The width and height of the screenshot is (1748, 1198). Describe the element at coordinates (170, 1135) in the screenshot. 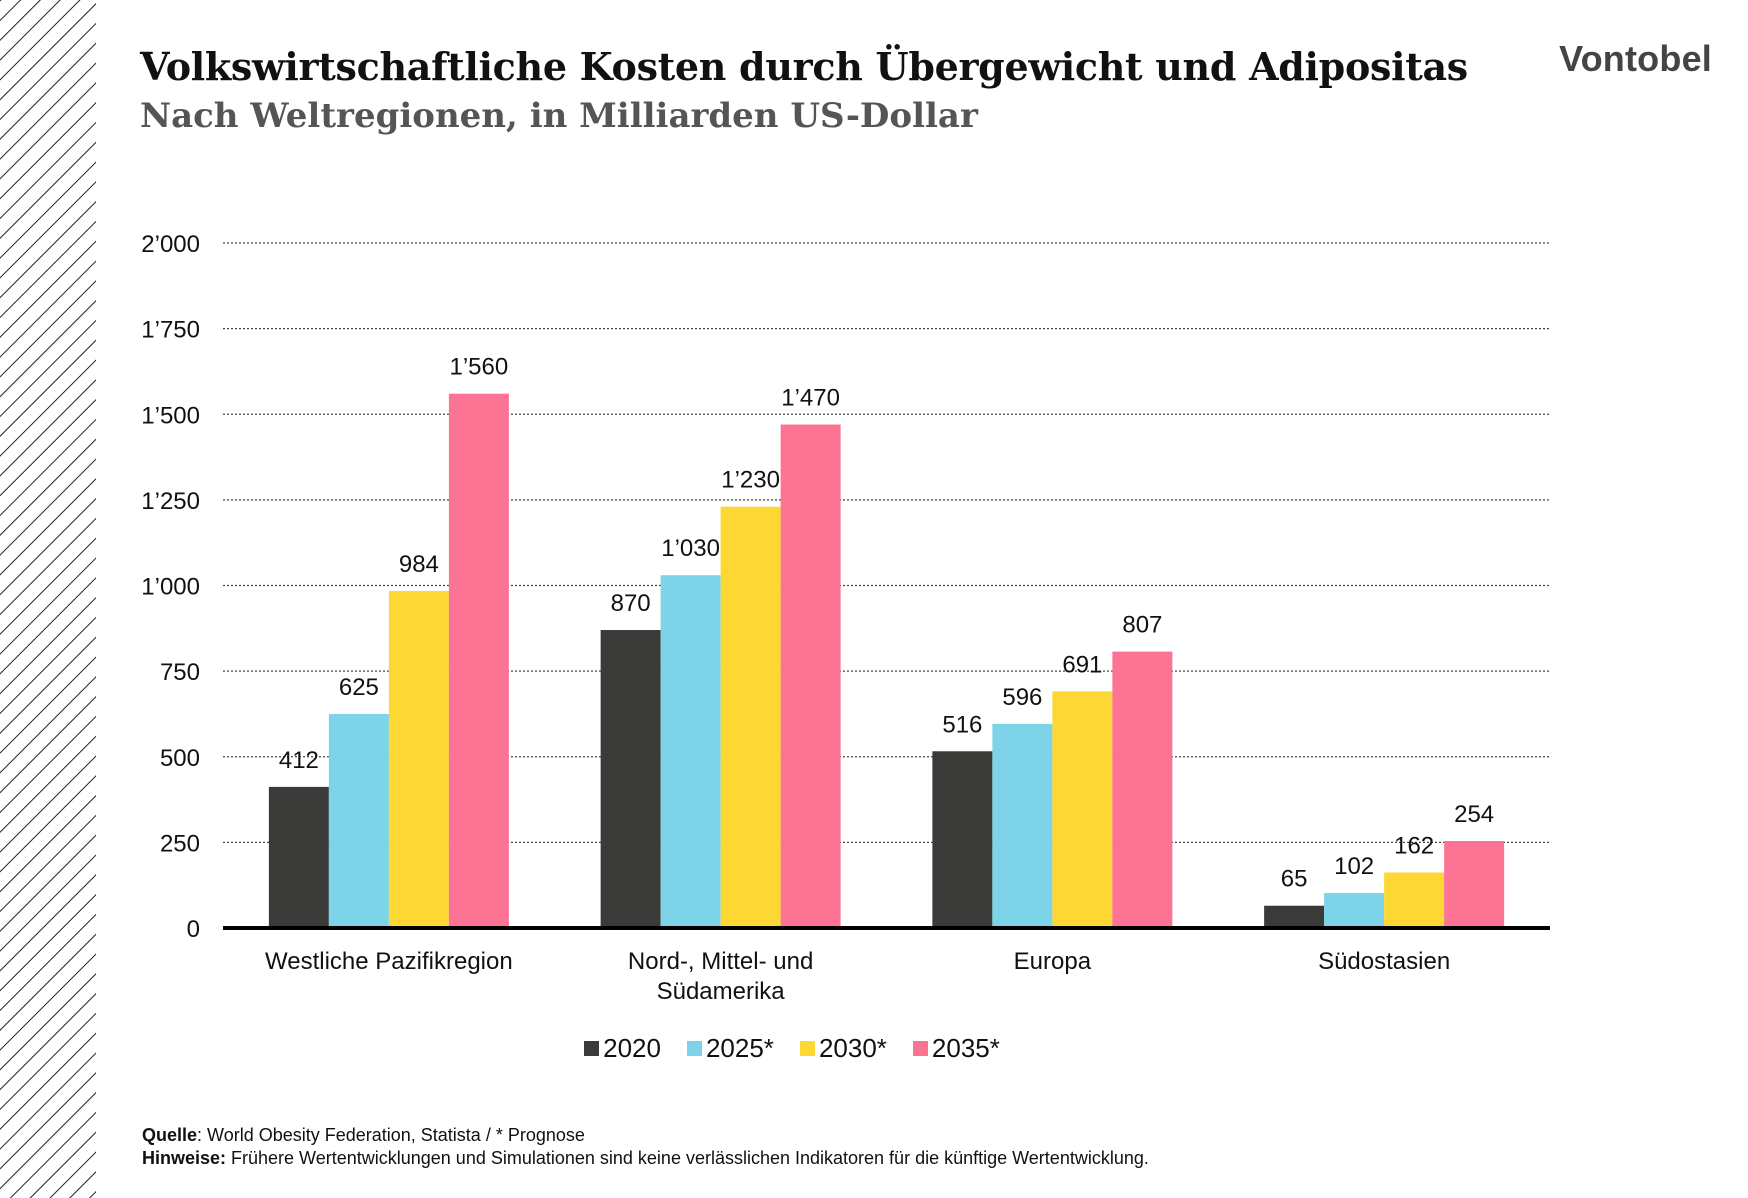

I see `source-label: Quelle` at that location.